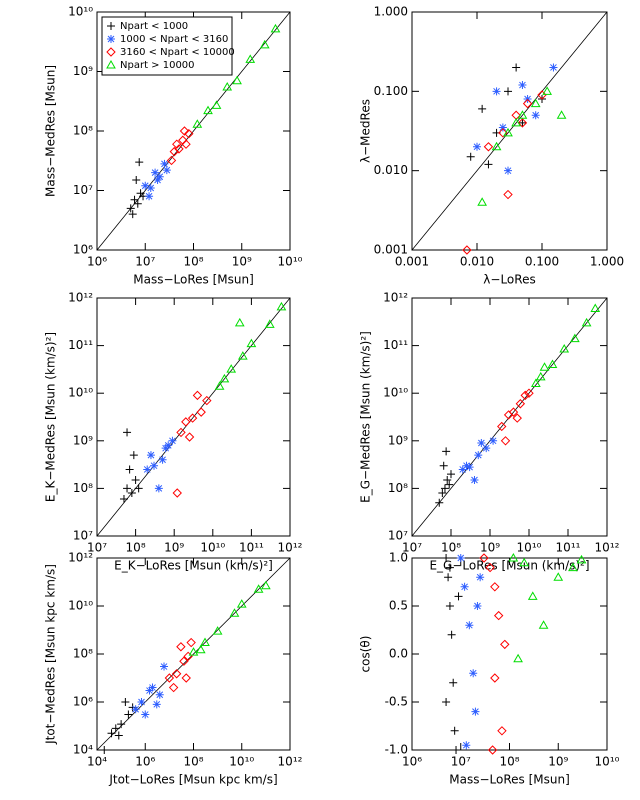  I want to click on y-tick-label: 10¹¹, so click(80, 345).